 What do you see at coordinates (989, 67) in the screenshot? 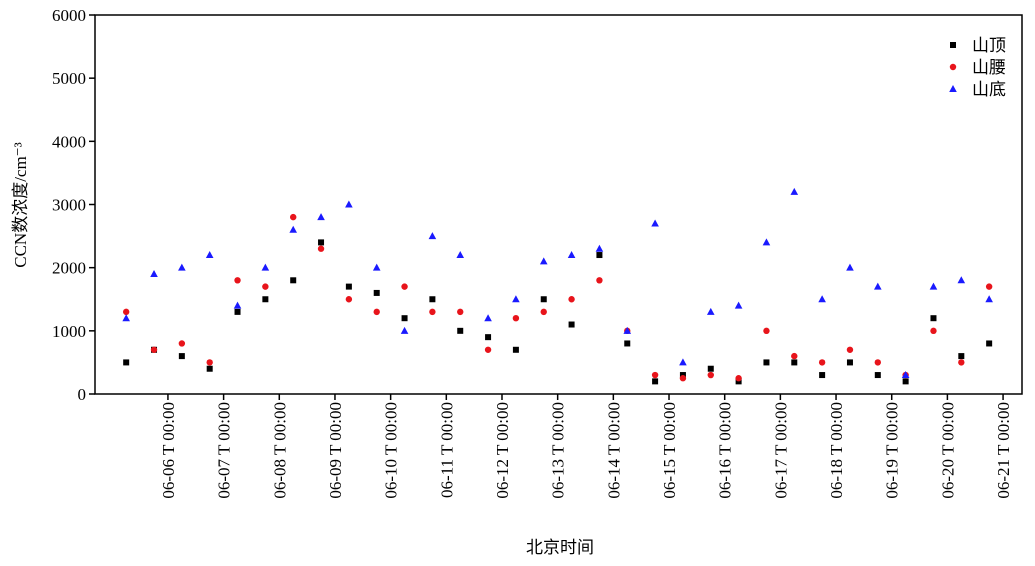
I see `legend-label: 山腰` at bounding box center [989, 67].